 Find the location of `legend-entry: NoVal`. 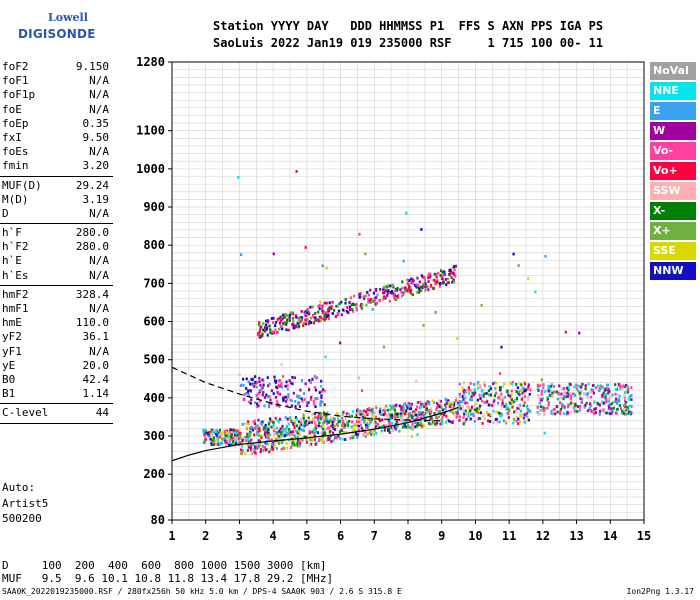

legend-entry: NoVal is located at coordinates (673, 71).